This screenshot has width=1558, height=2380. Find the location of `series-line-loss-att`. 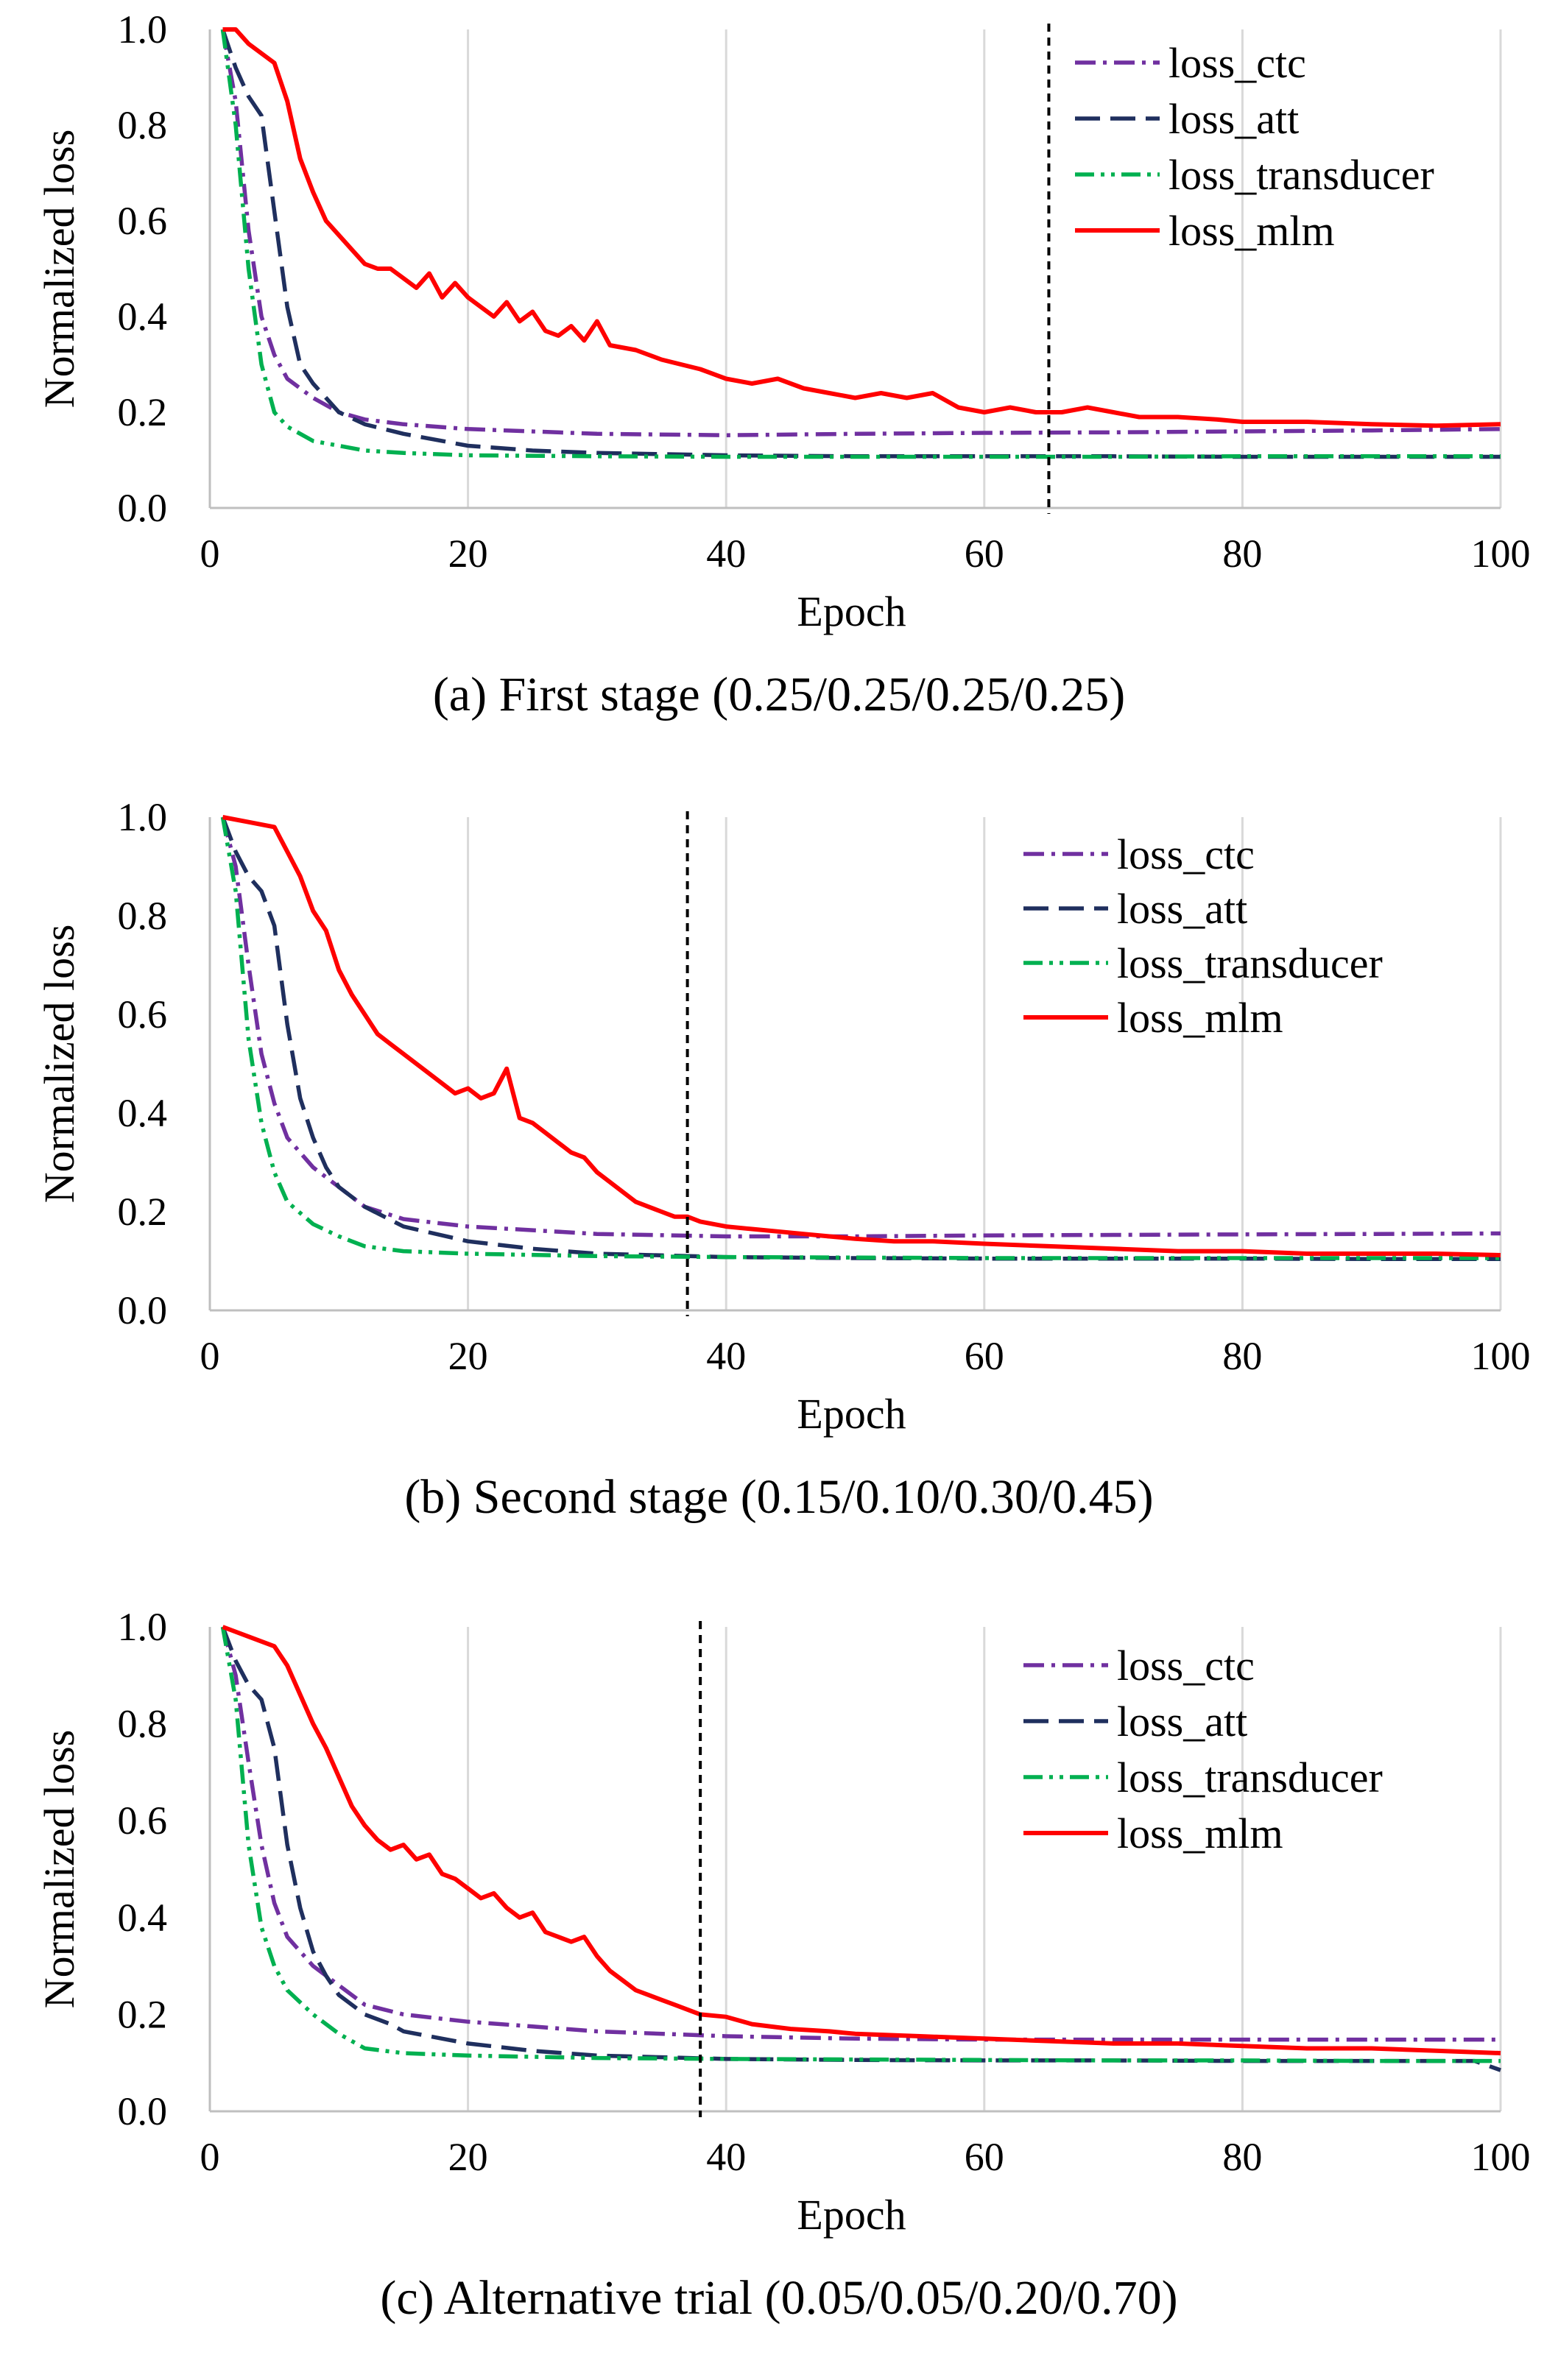

series-line-loss-att is located at coordinates (860, 244).